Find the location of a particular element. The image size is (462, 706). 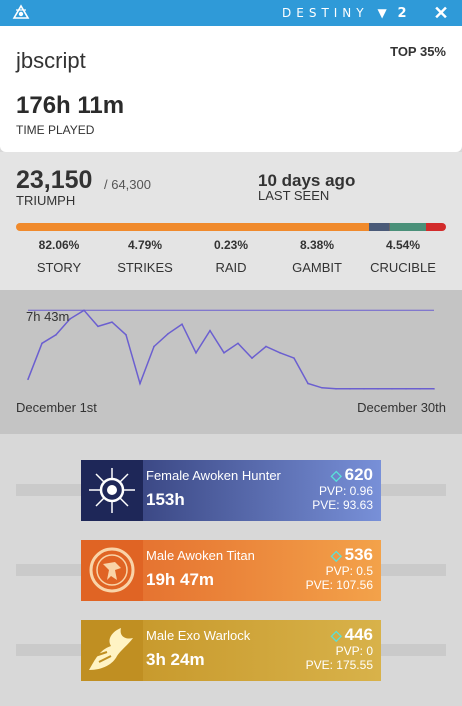

character-power: ◇ 620 is located at coordinates (352, 475).